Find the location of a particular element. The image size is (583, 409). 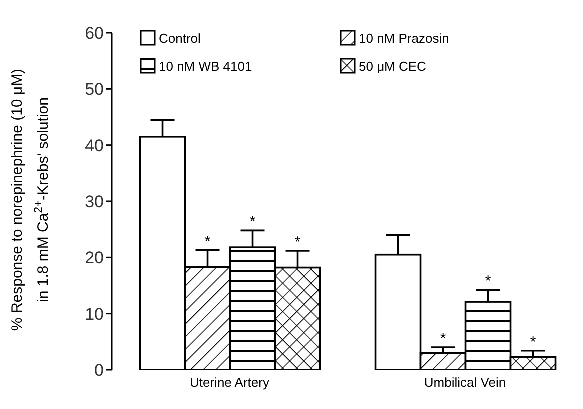

y-tick-label: 20 is located at coordinates (94, 258).